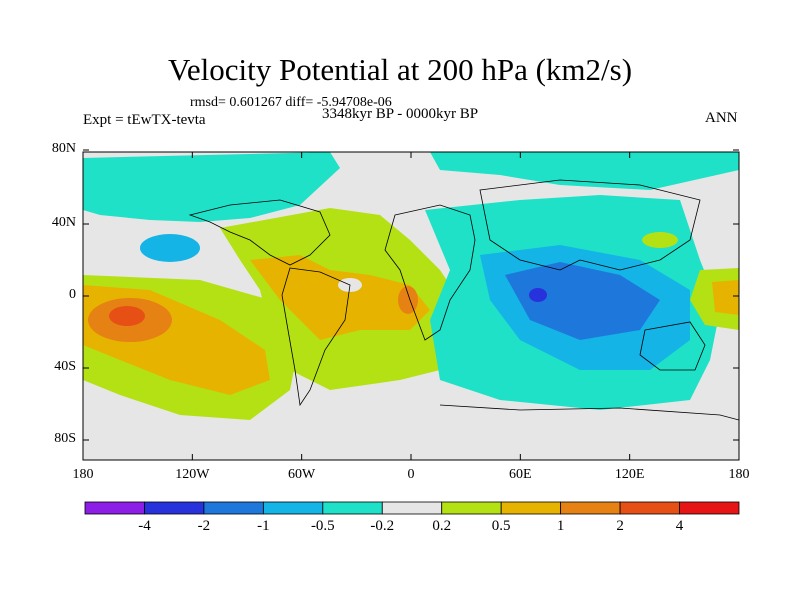  Describe the element at coordinates (204, 526) in the screenshot. I see `colorbar-label: -2` at that location.